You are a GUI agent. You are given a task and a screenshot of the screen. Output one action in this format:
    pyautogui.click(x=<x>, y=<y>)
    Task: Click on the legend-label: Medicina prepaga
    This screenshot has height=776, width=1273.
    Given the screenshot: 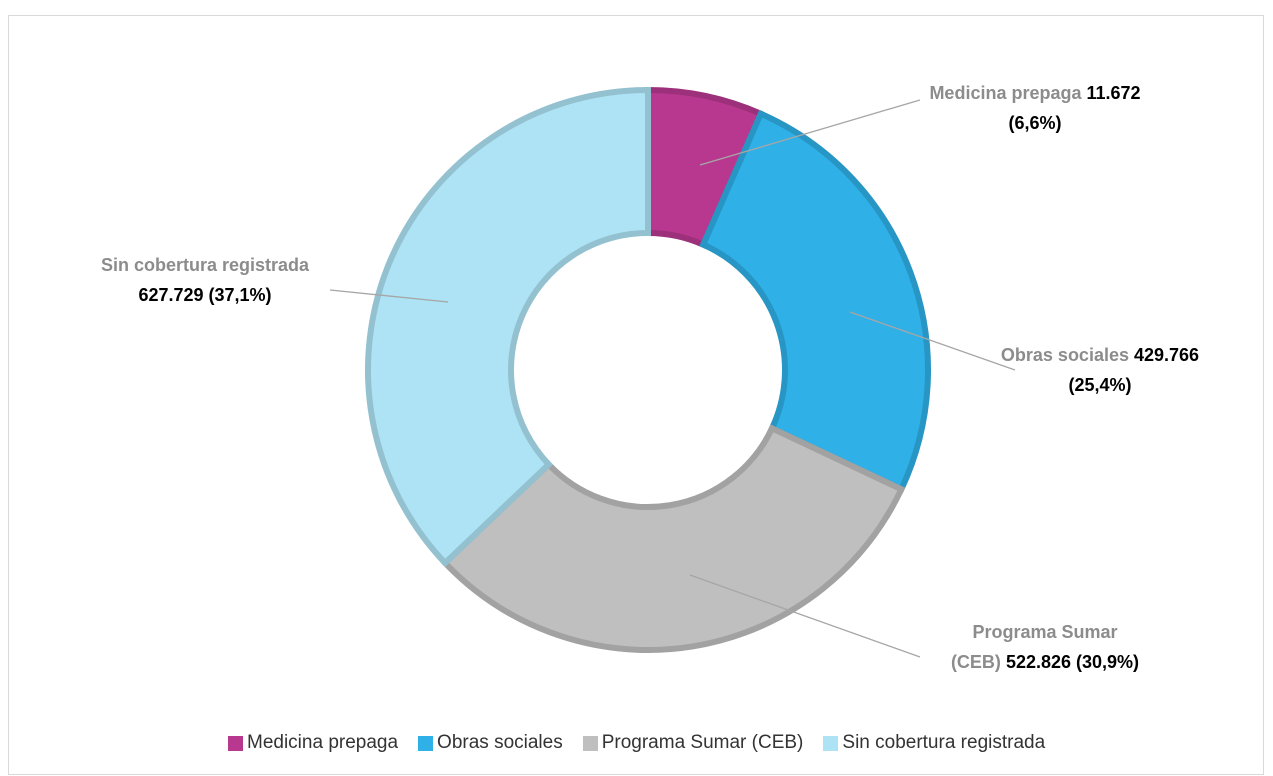 What is the action you would take?
    pyautogui.click(x=323, y=742)
    